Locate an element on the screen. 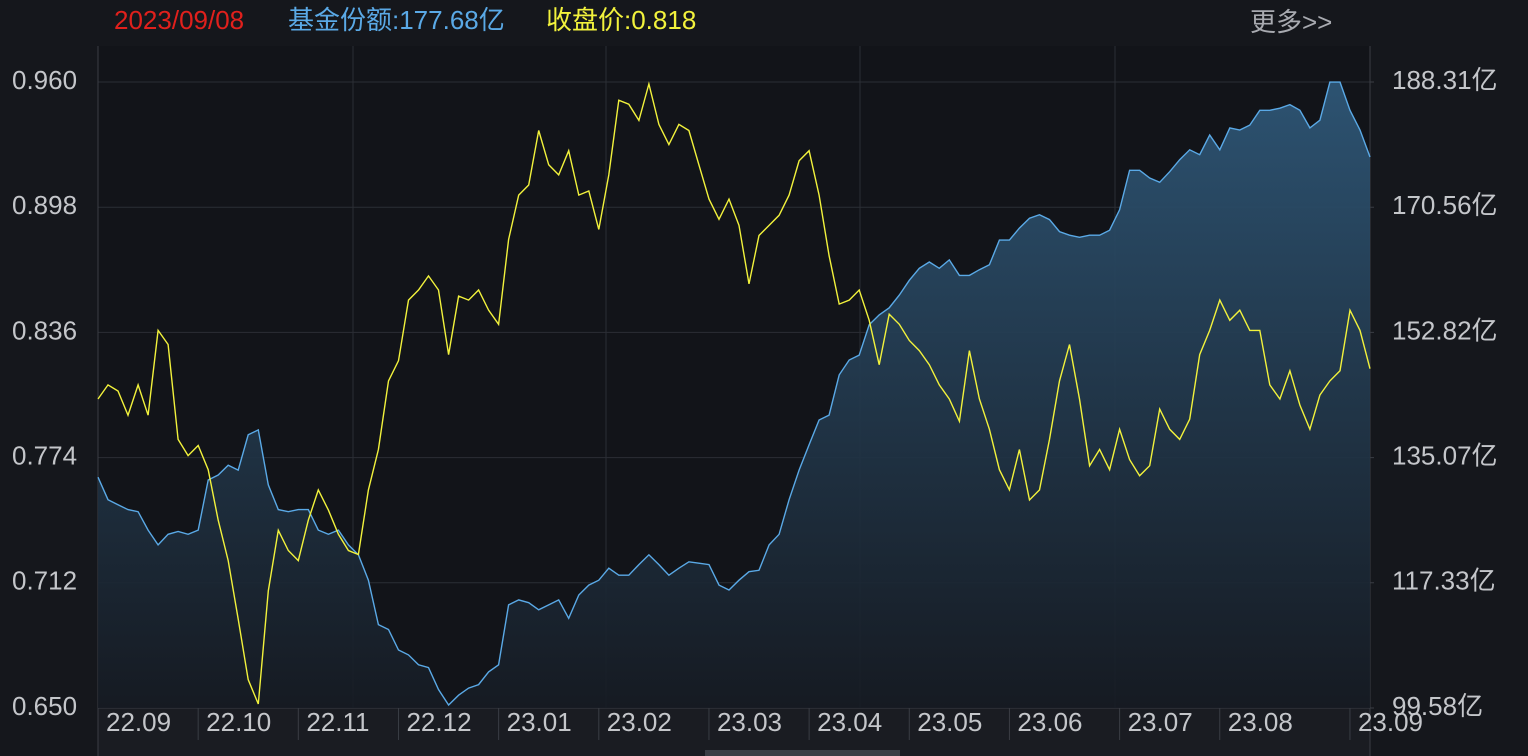 The width and height of the screenshot is (1528, 756). x-tick-label: 23.08 is located at coordinates (1260, 722).